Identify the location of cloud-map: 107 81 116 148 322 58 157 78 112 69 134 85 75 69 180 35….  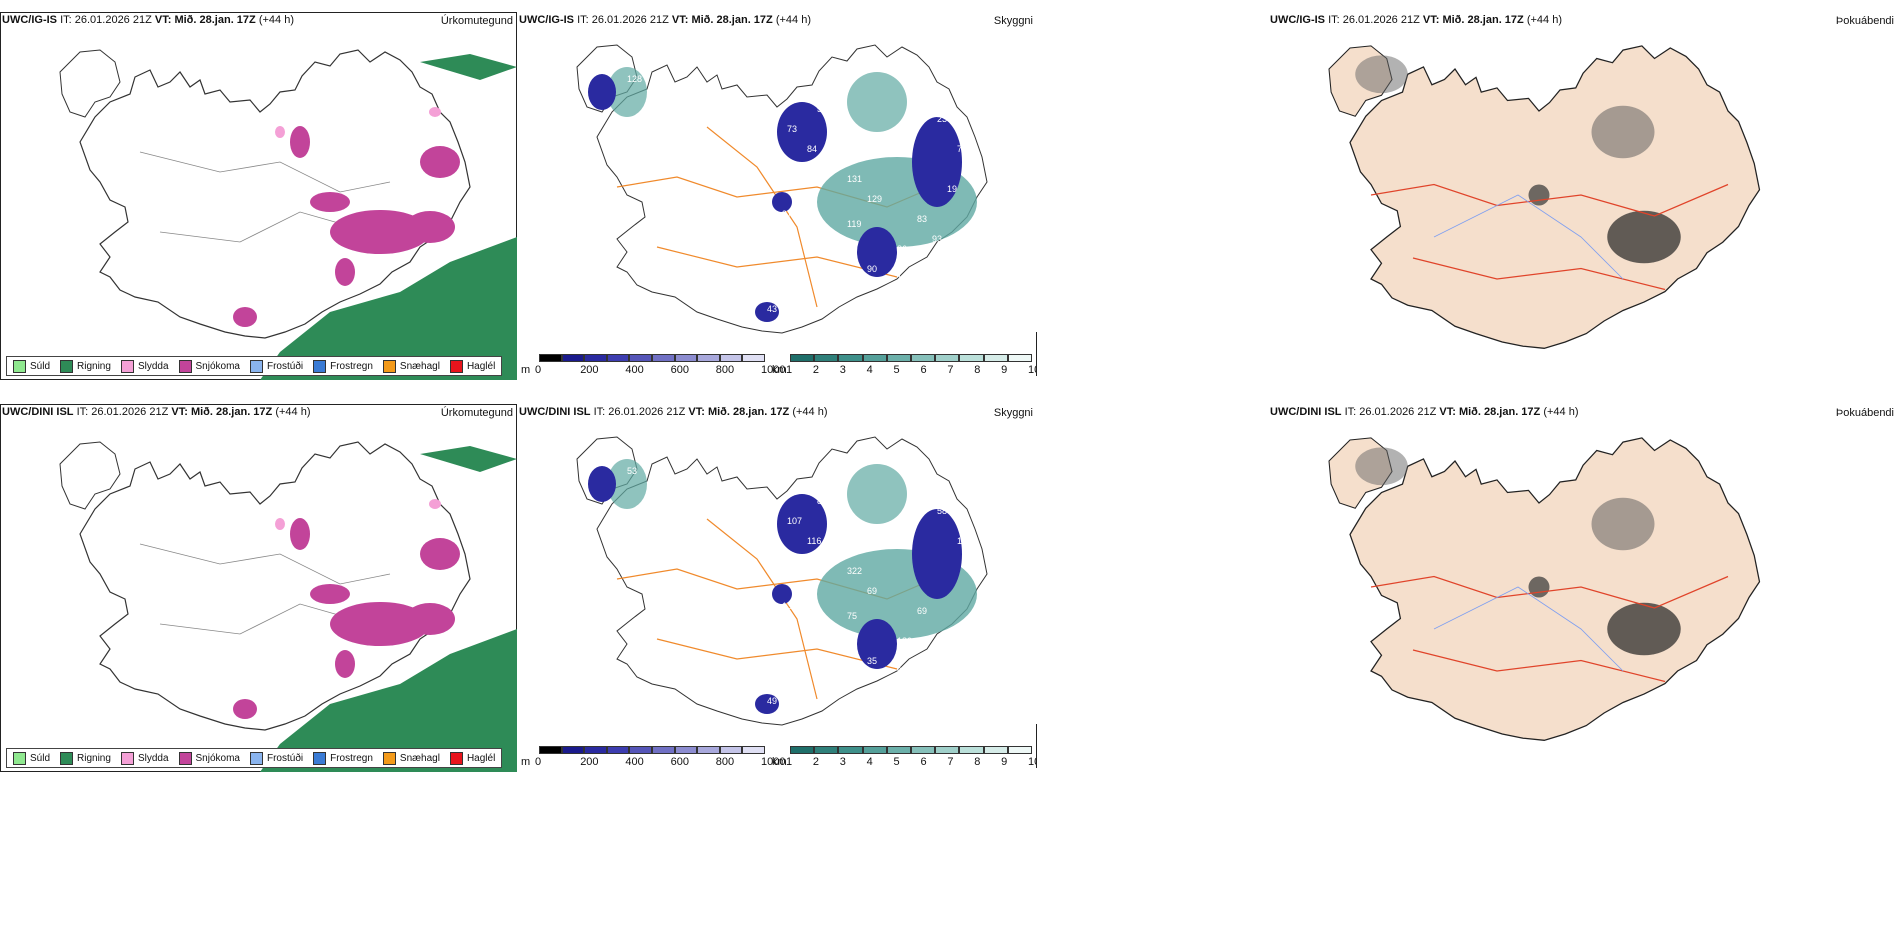
(788, 581).